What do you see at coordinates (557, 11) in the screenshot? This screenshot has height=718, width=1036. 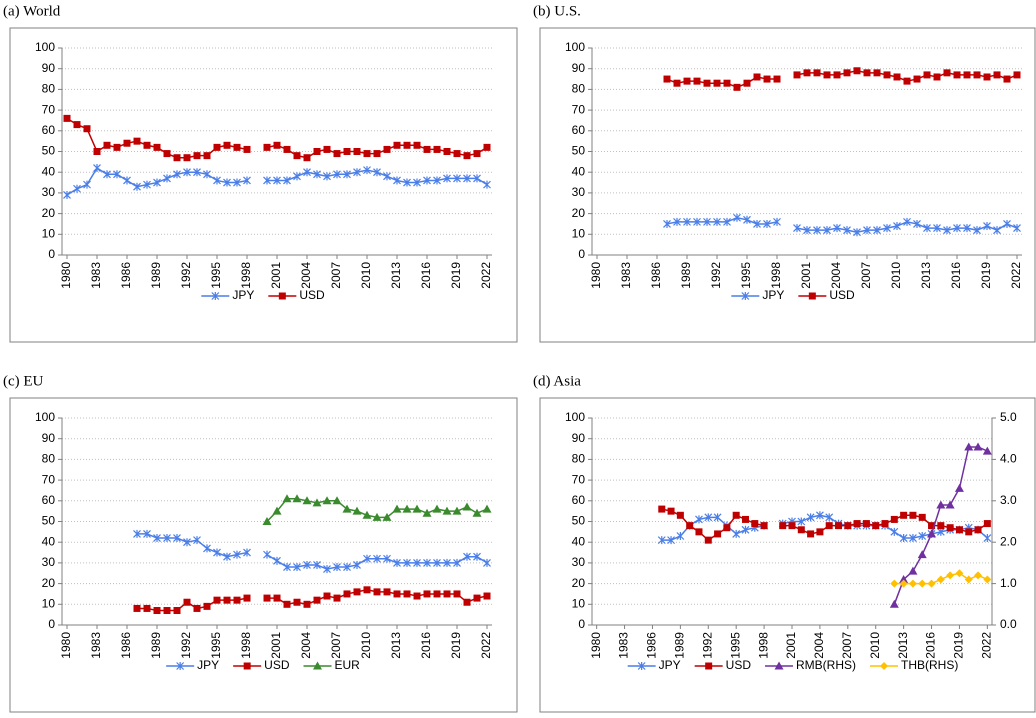 I see `panel-title: (b) U.S.` at bounding box center [557, 11].